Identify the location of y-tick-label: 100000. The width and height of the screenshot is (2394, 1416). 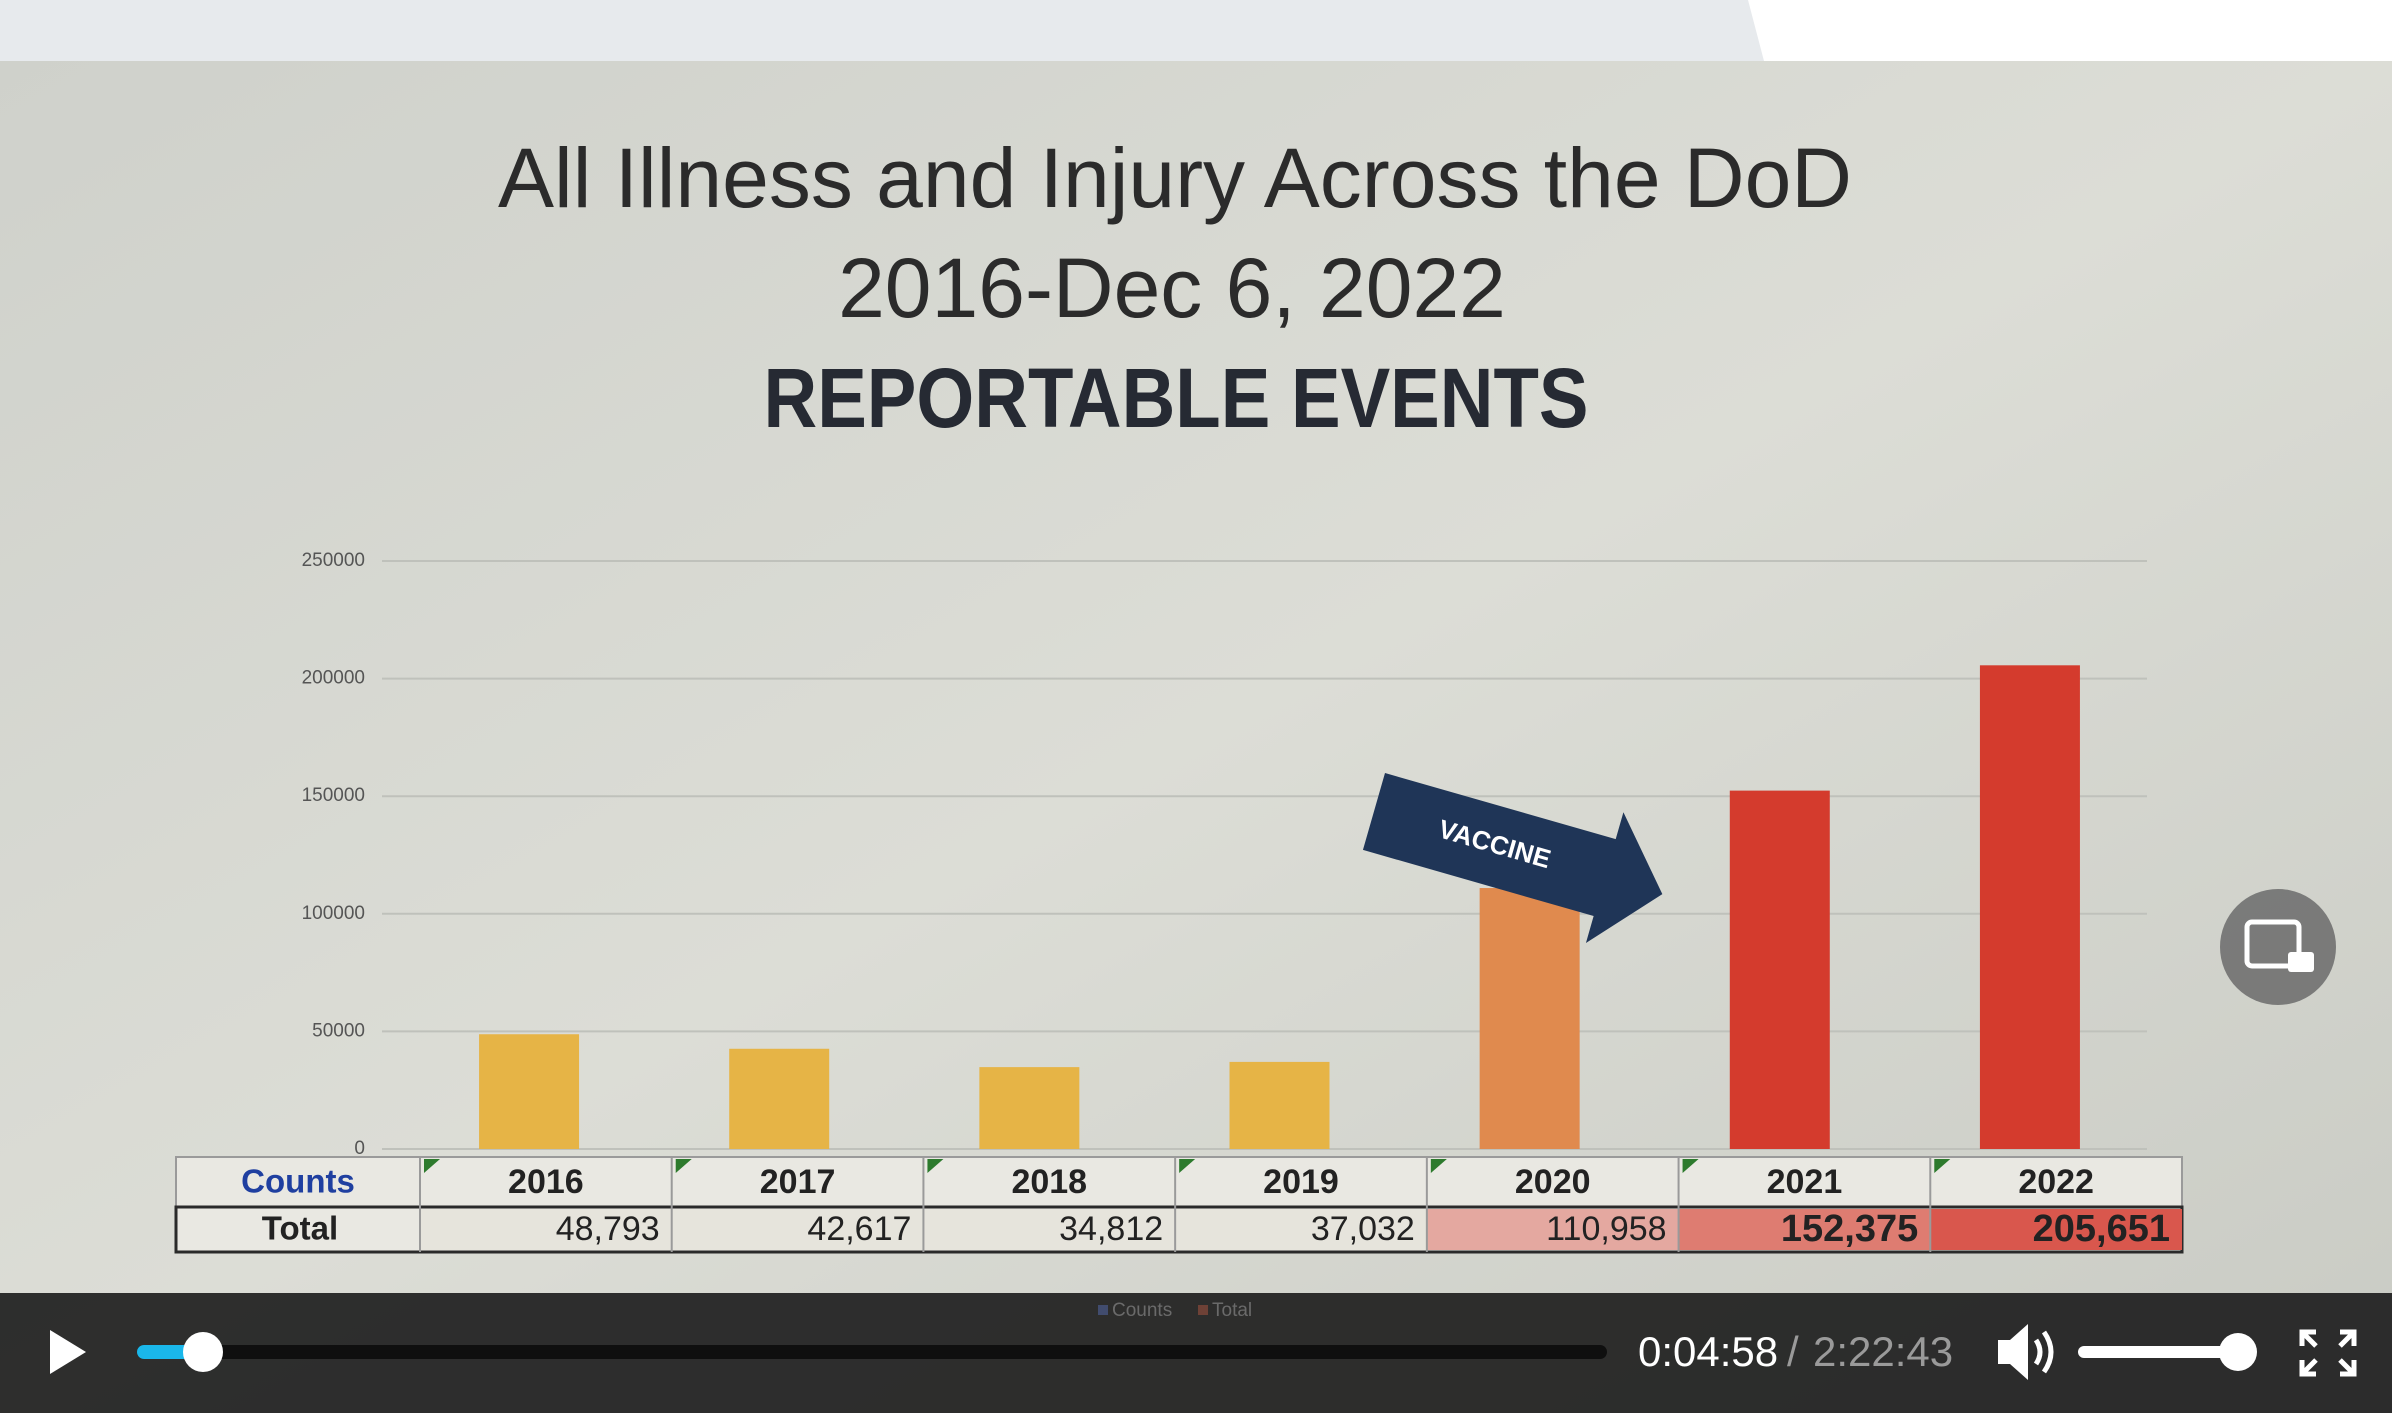
(333, 913).